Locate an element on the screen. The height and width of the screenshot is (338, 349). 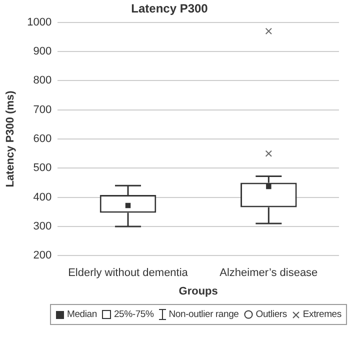
x-tick-label: Elderly without dementia is located at coordinates (128, 273).